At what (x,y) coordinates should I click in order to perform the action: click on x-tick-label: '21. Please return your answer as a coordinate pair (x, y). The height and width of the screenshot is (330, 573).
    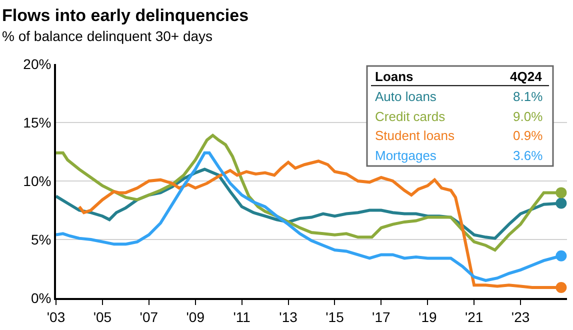
    Looking at the image, I should click on (474, 316).